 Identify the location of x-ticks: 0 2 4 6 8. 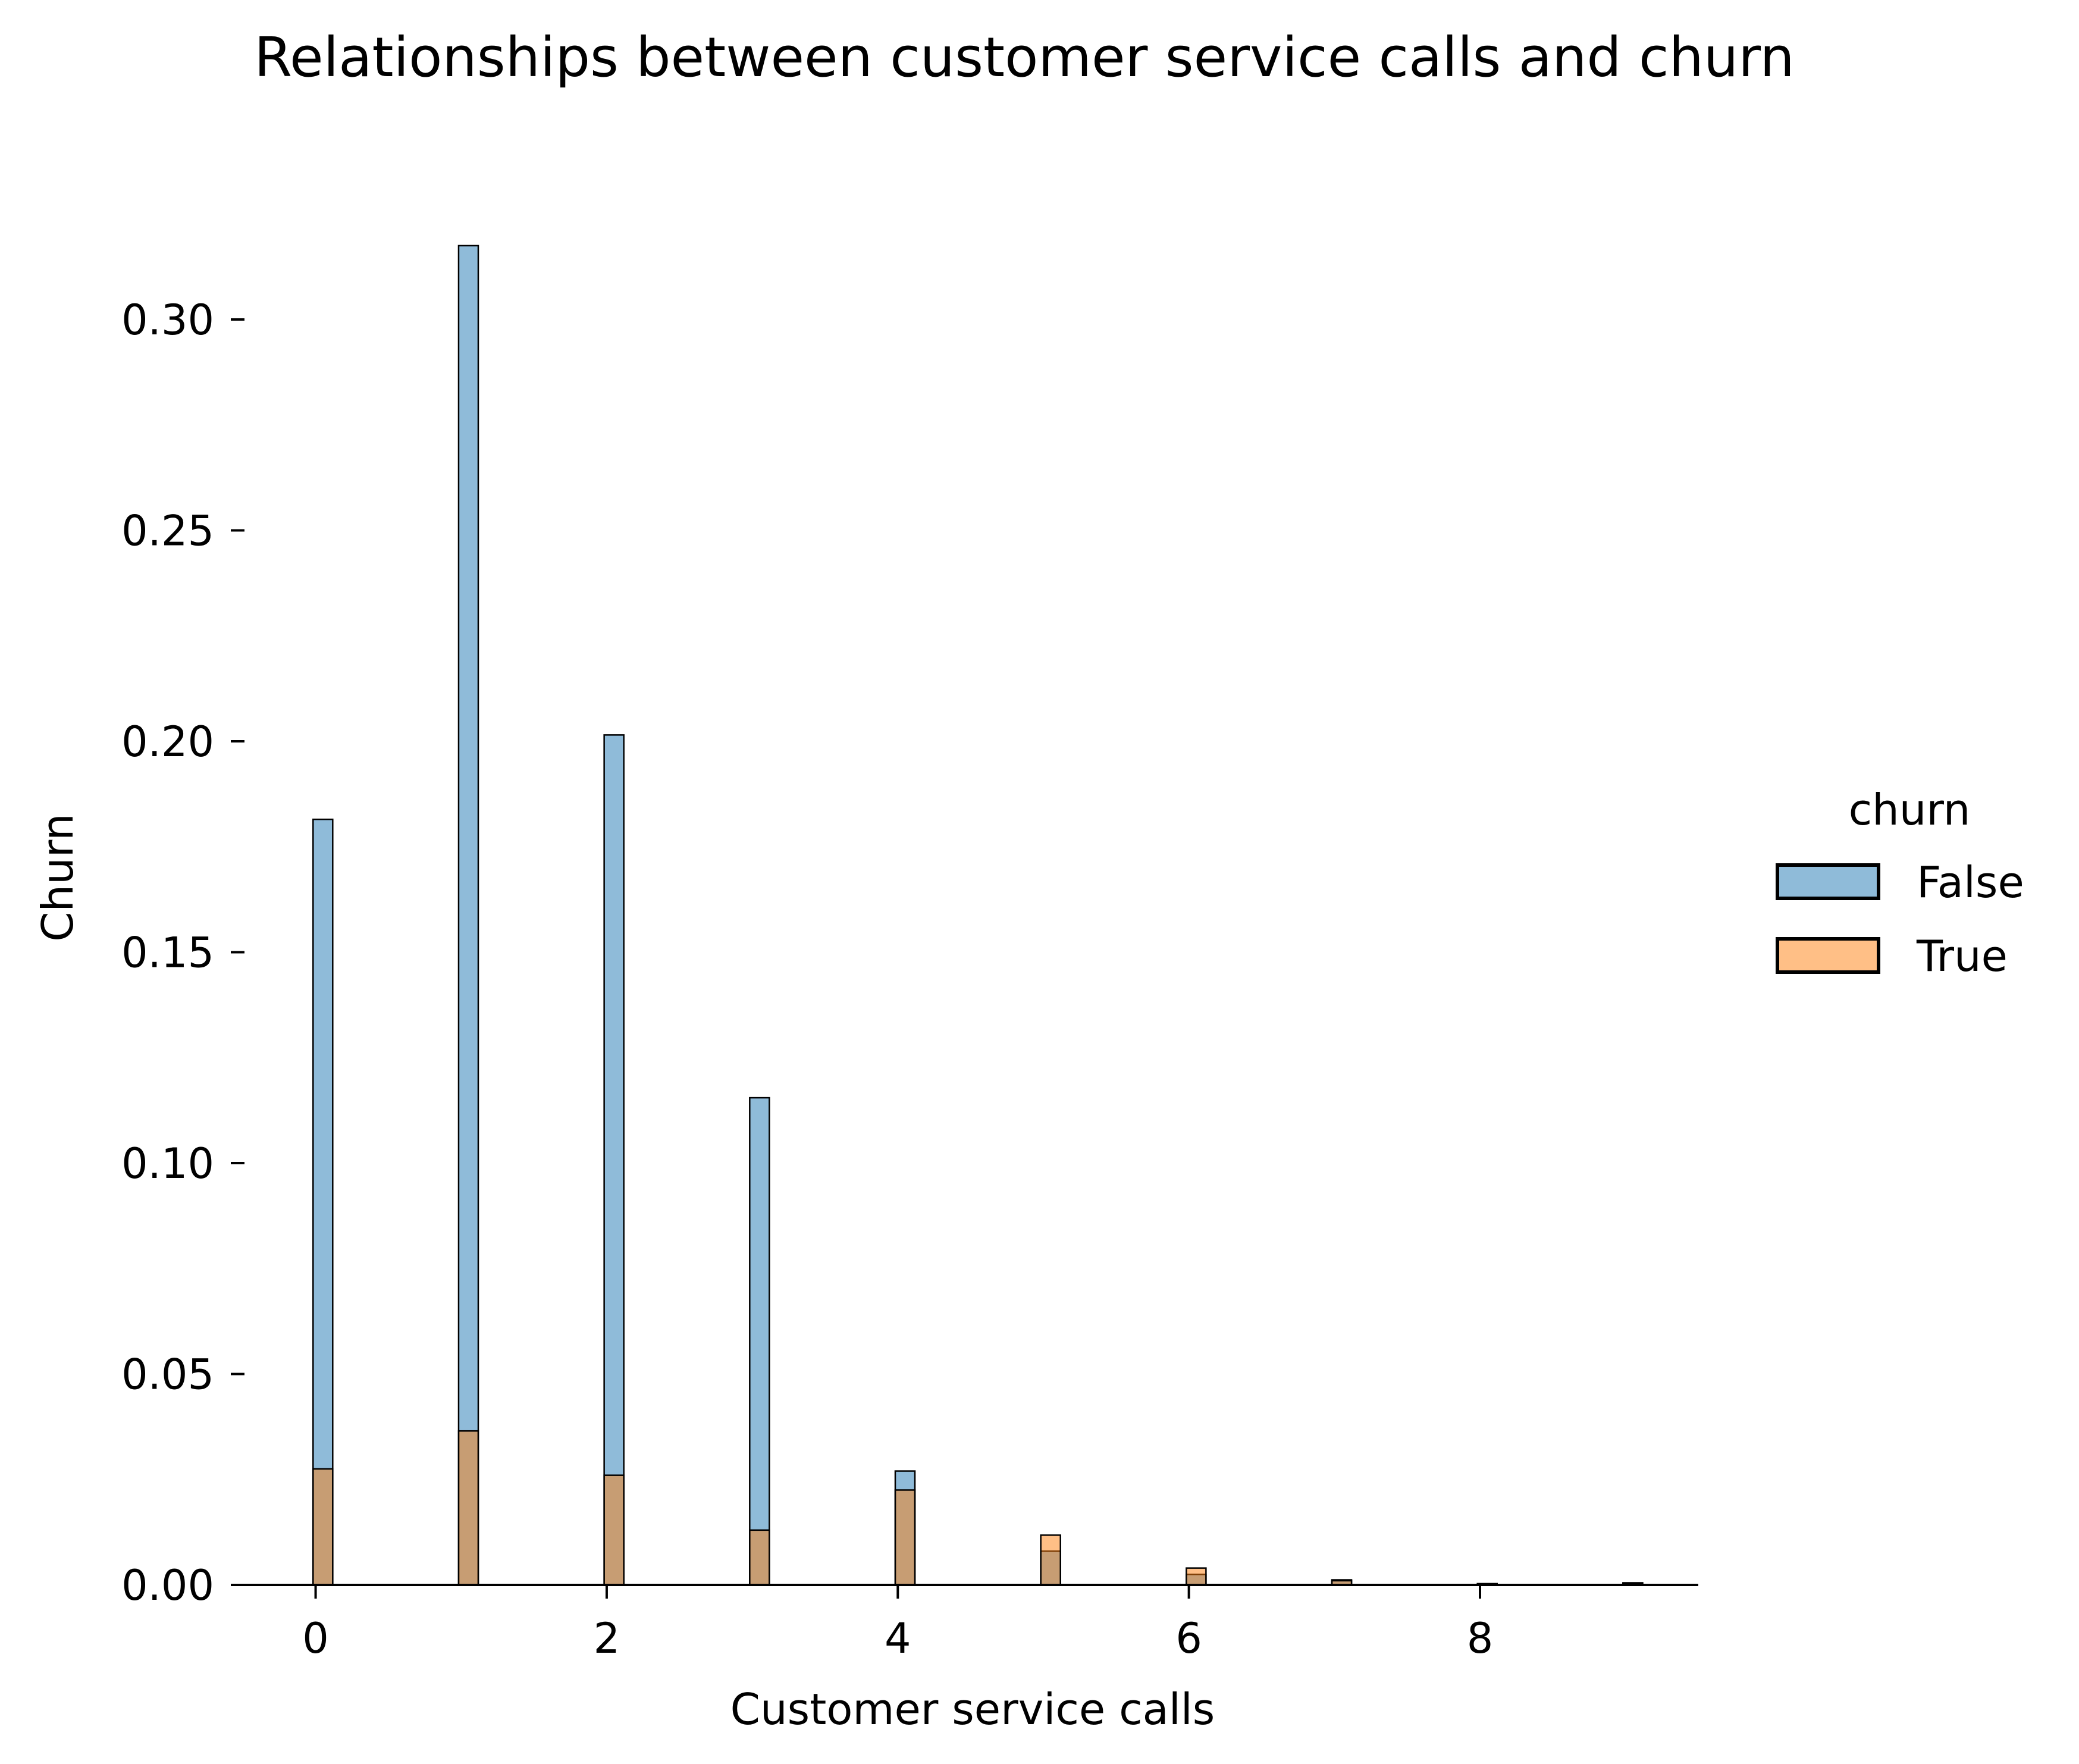
(898, 1624).